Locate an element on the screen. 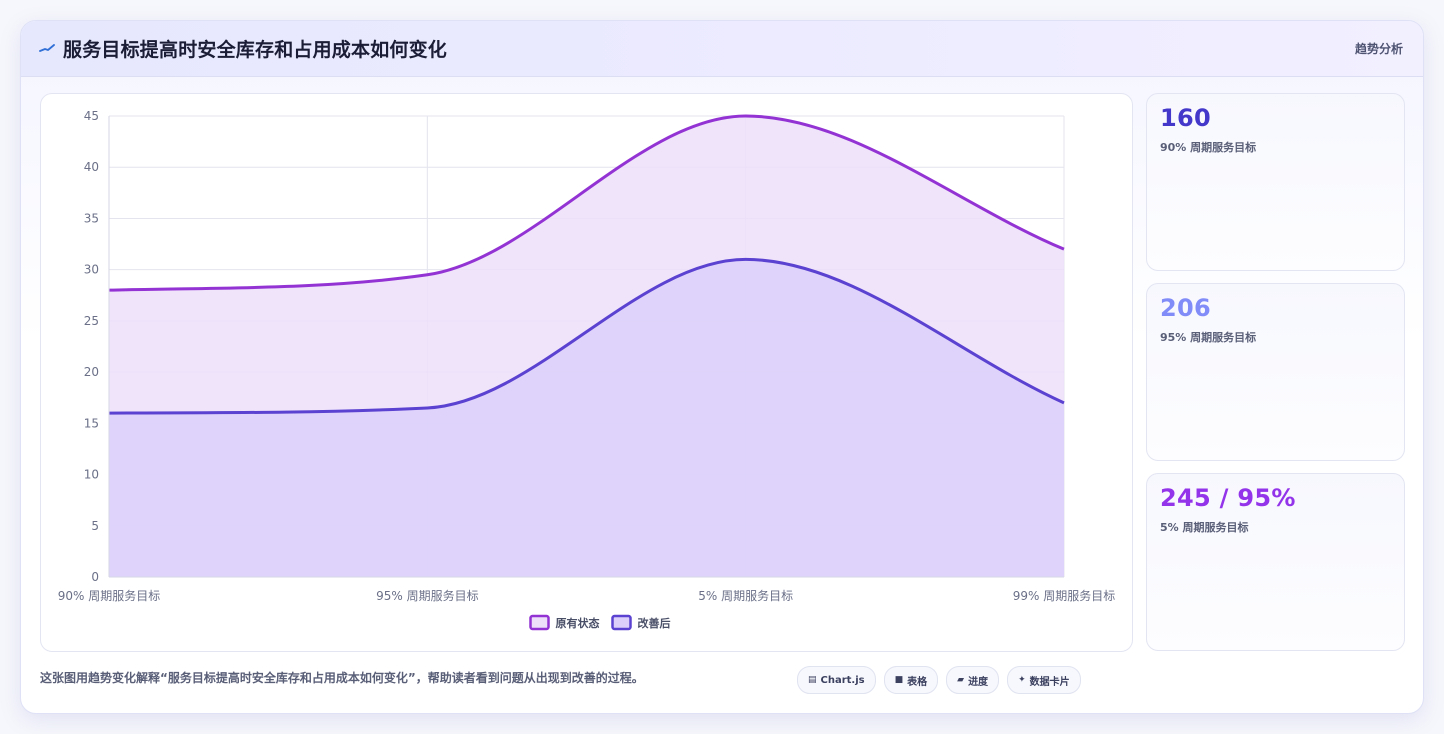 Image resolution: width=1444 pixels, height=734 pixels. analysis-type-tag: 趋势分析 is located at coordinates (1378, 49).